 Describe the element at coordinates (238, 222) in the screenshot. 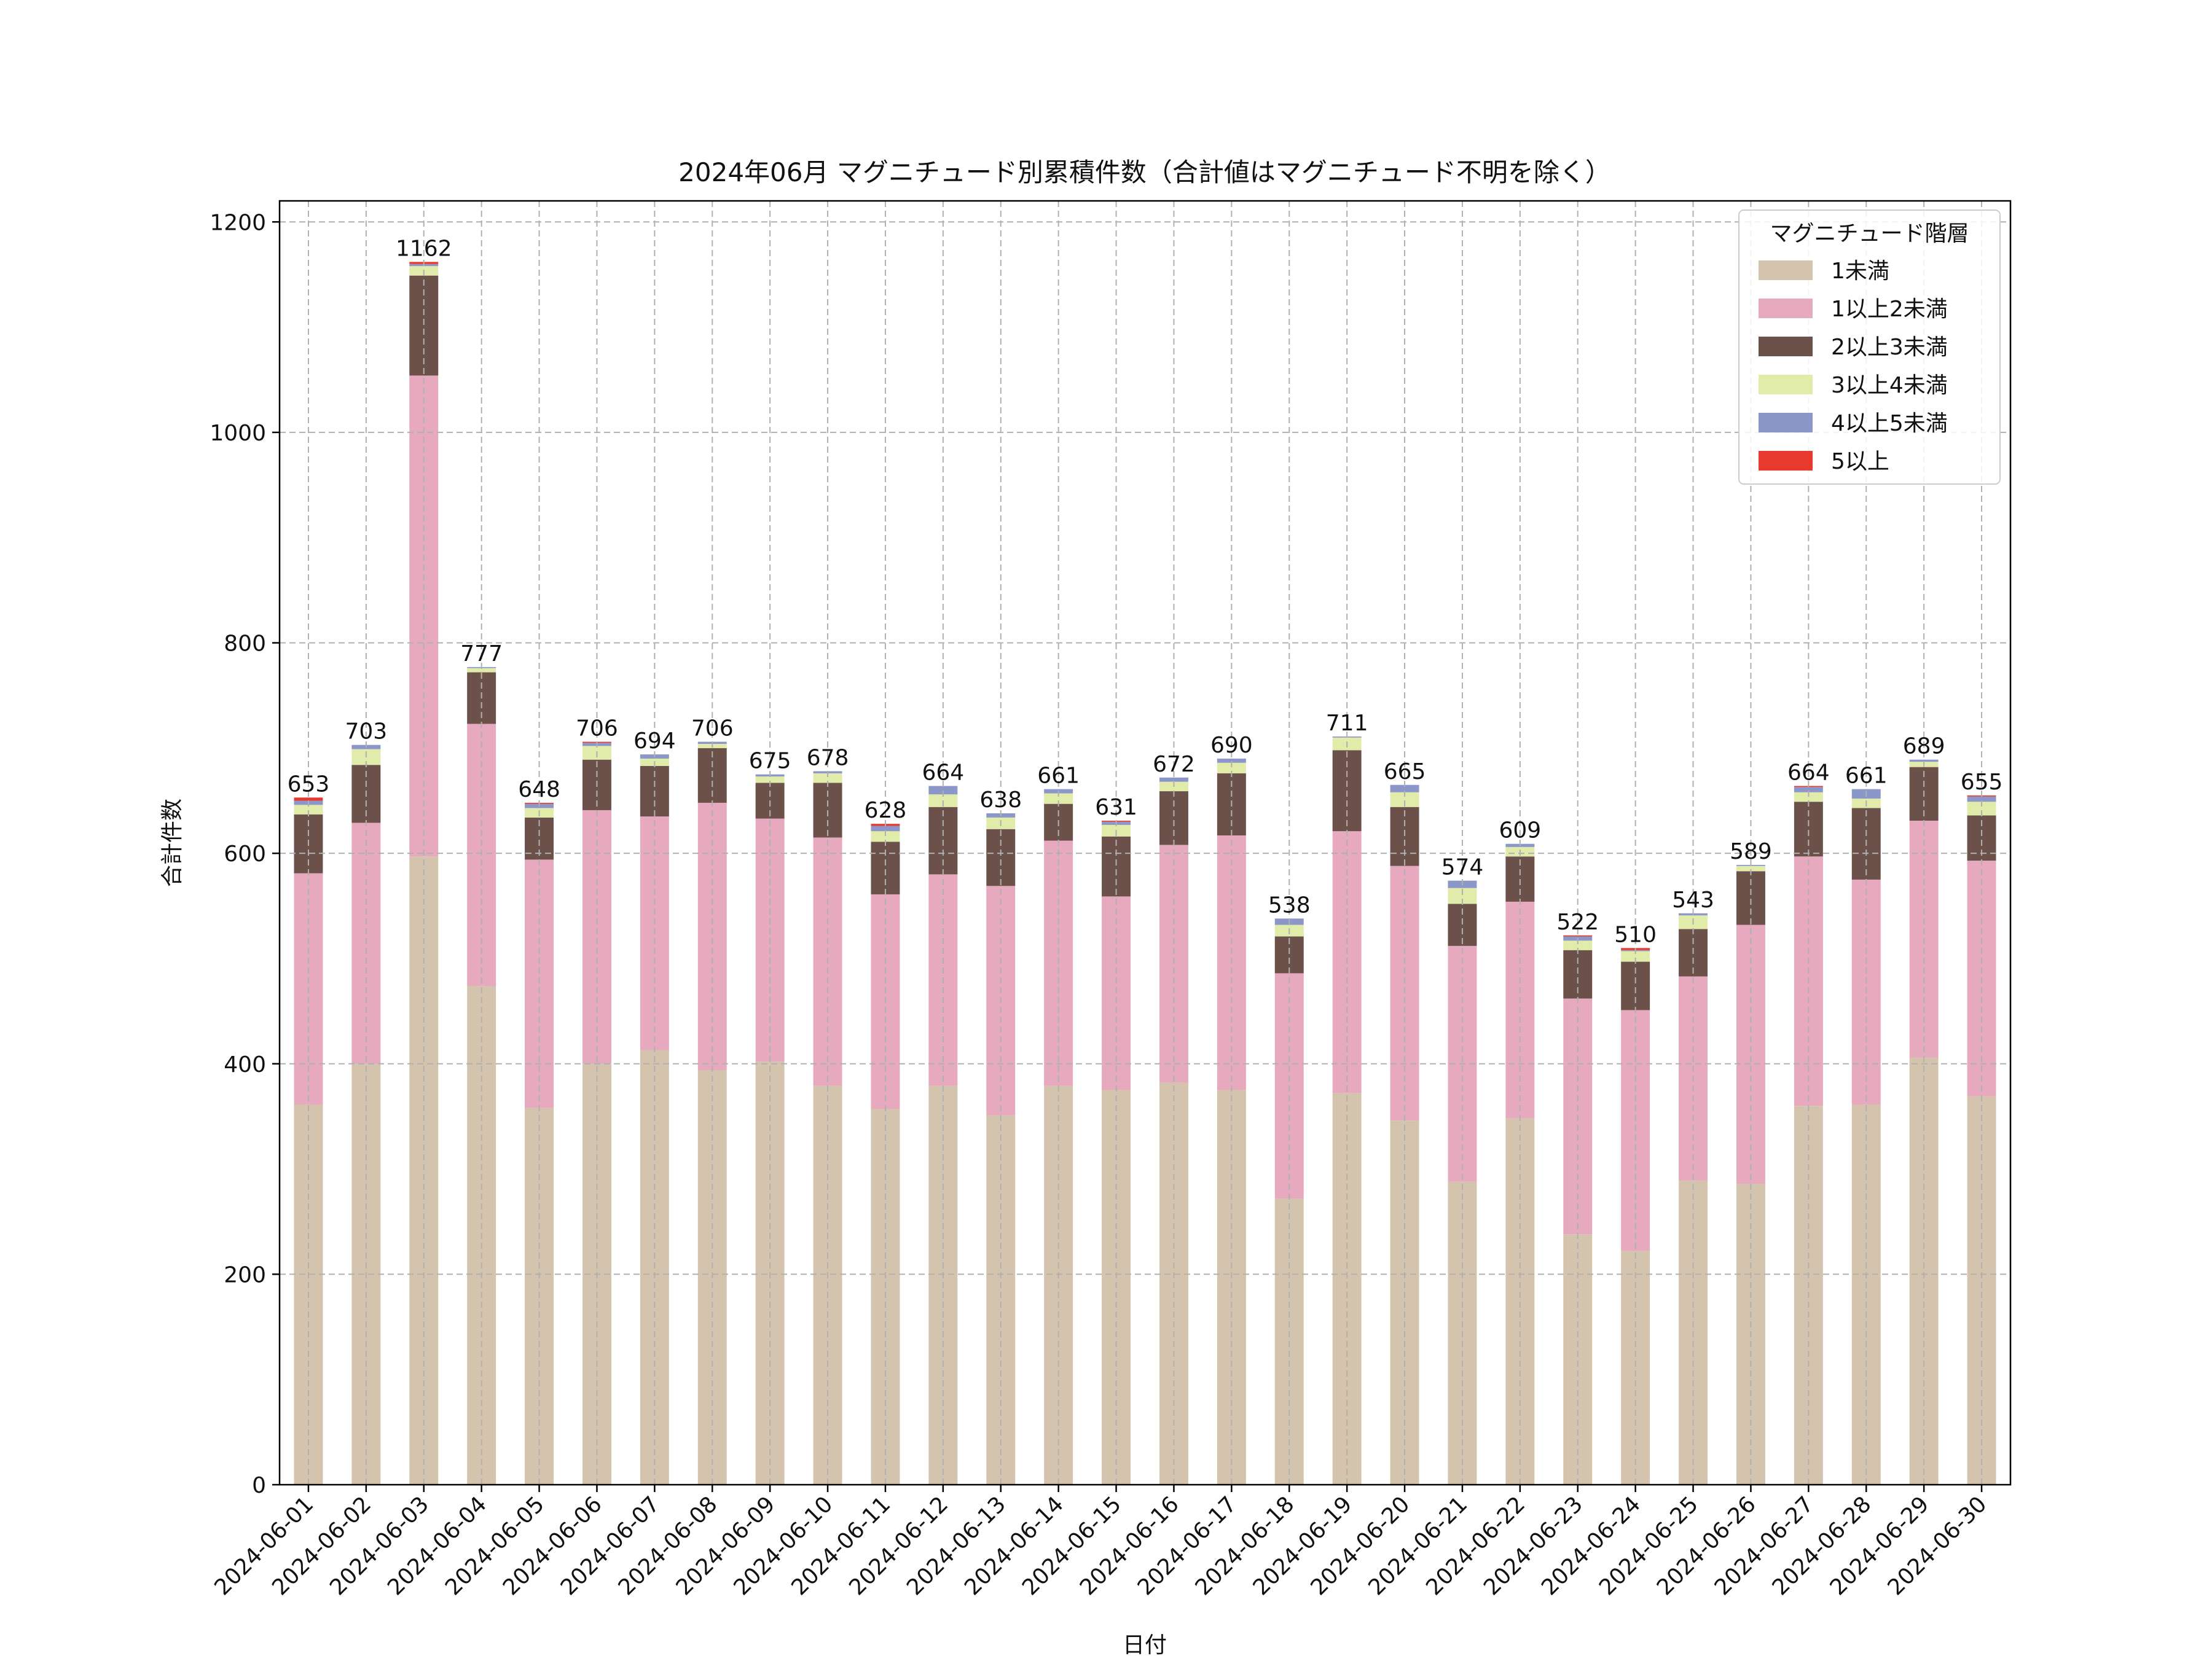

I see `y-tick-label-1200: 1200` at that location.